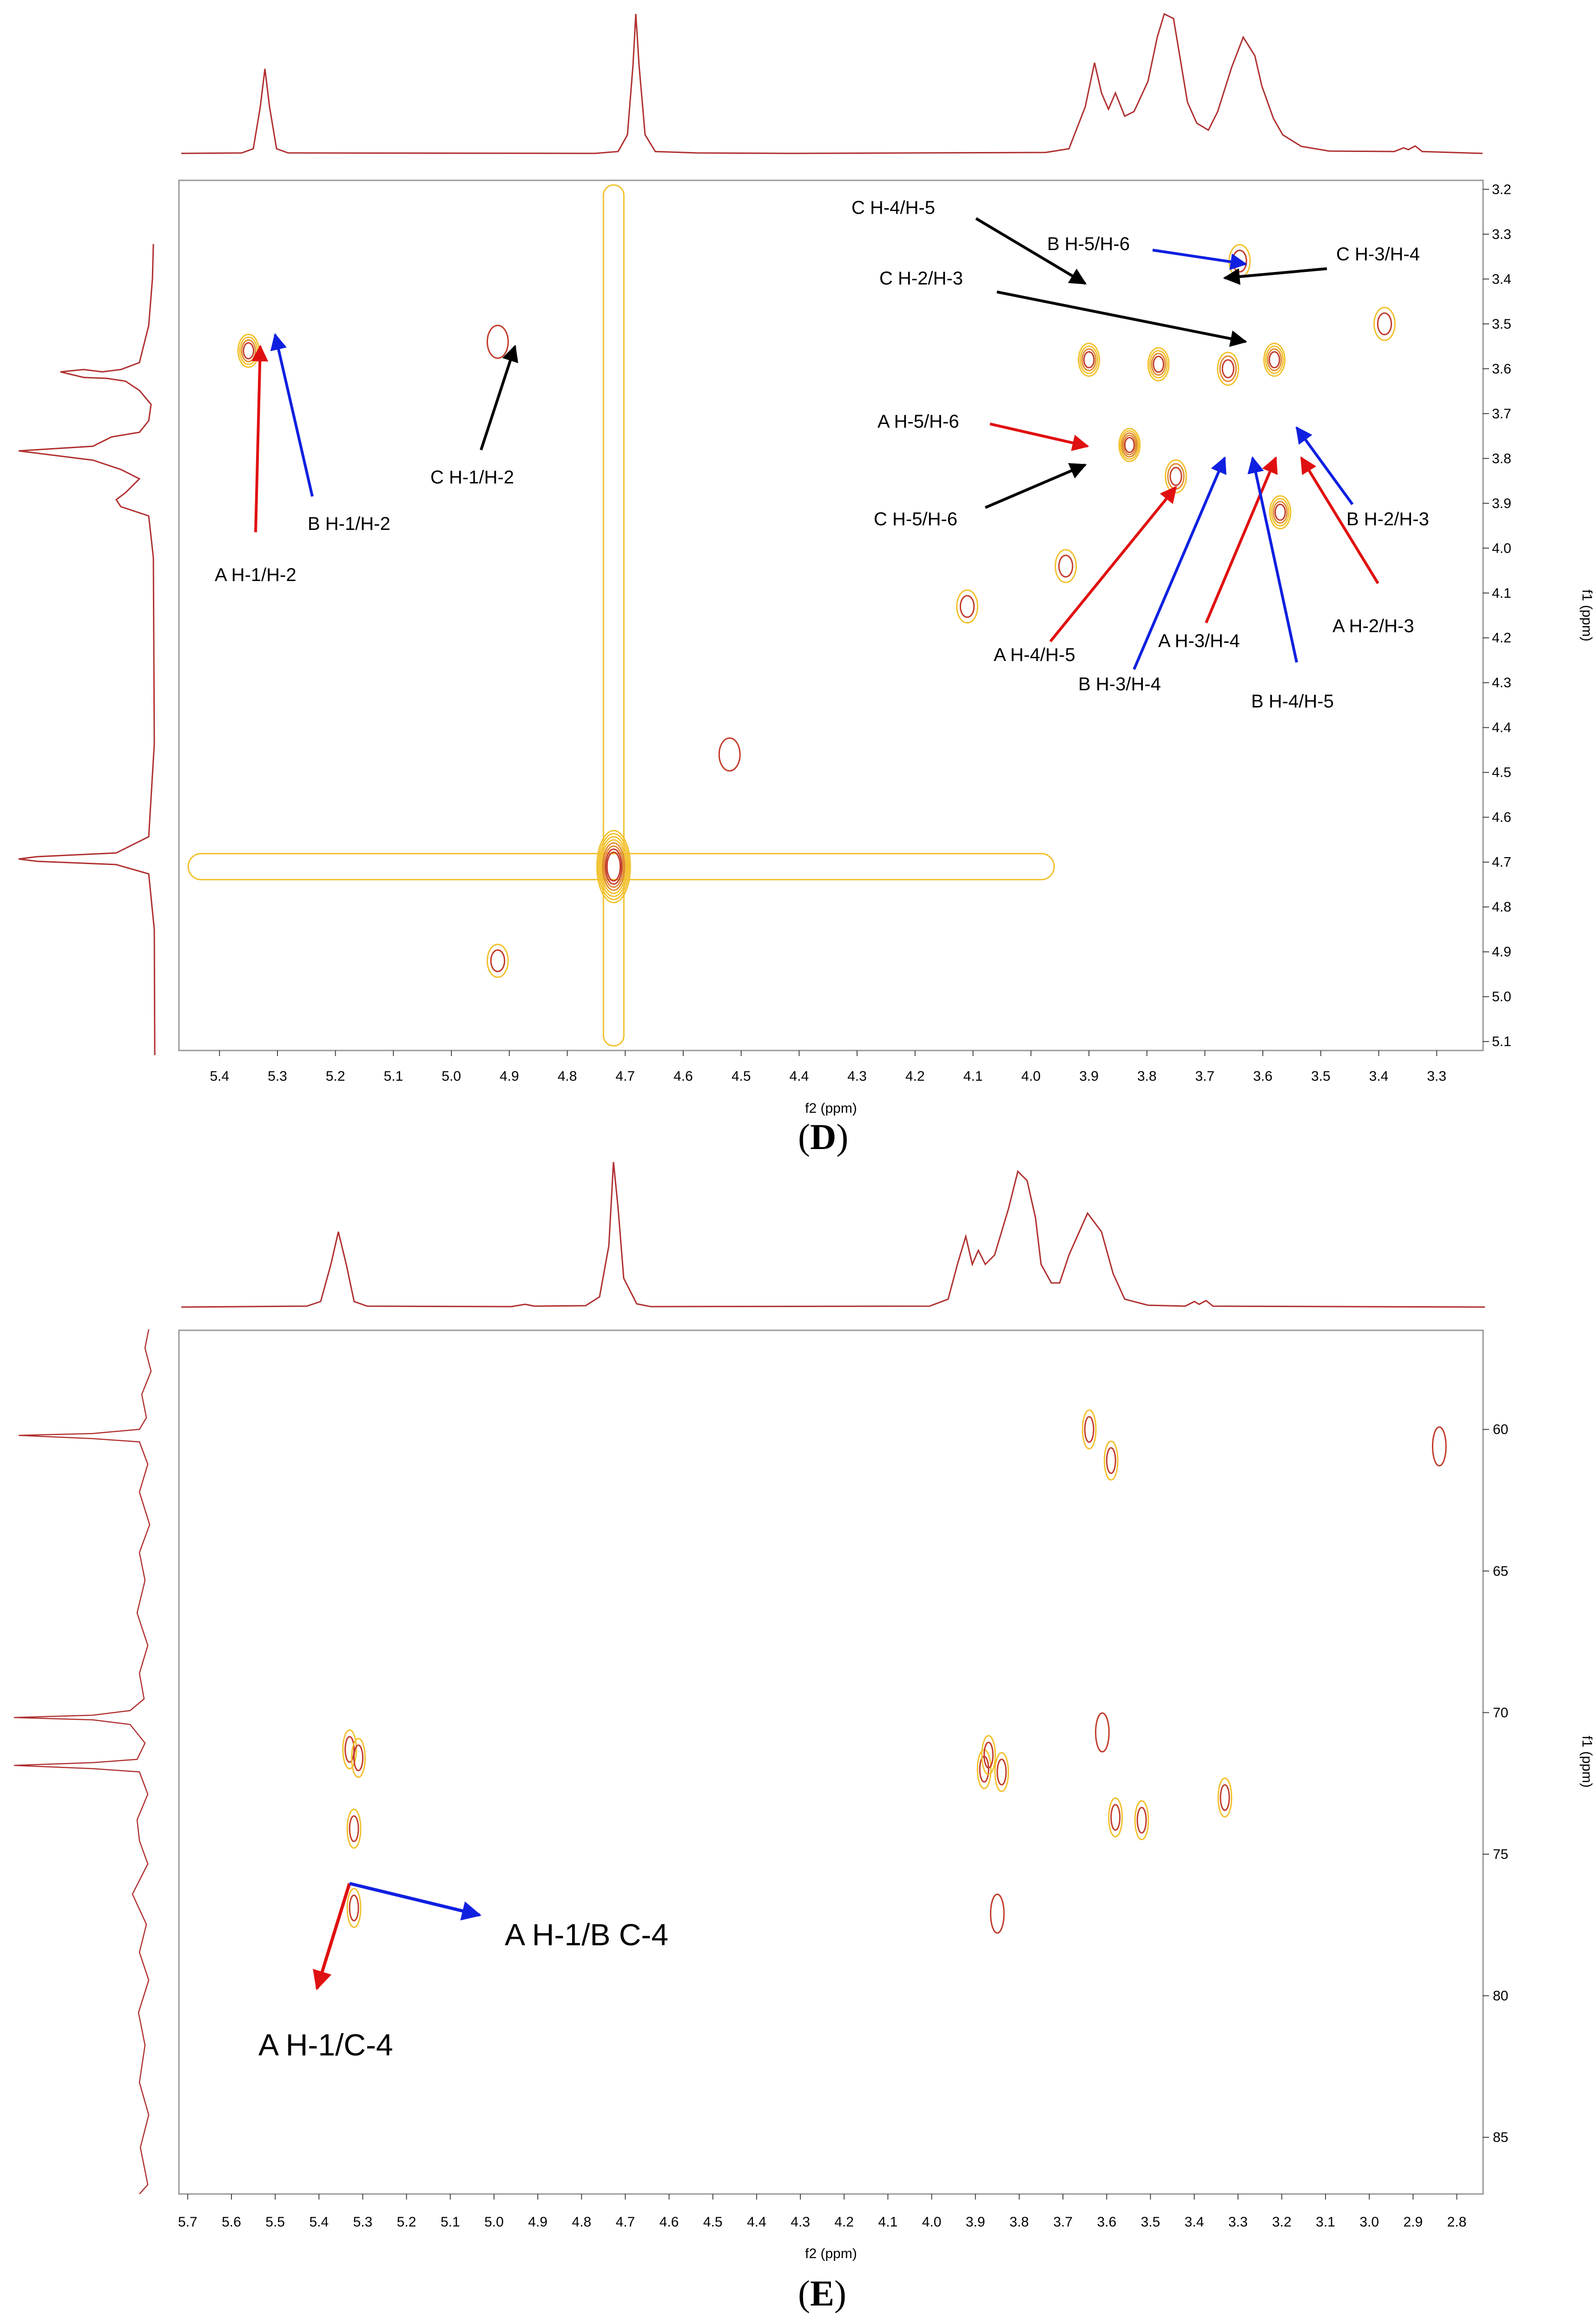  I want to click on d-xtick-label-19: 3.5, so click(1321, 1076).